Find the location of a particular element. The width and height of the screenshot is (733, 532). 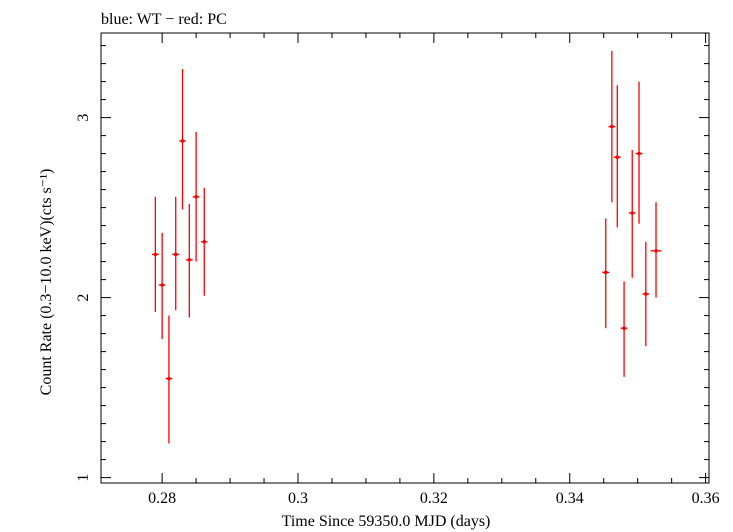

y-tick-label: 3 is located at coordinates (83, 118).